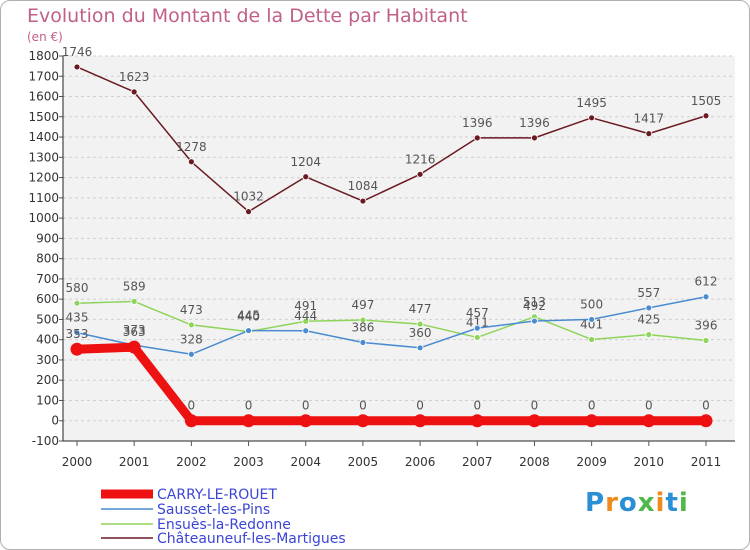 The width and height of the screenshot is (750, 550). I want to click on x-tick-label: 2003, so click(248, 462).